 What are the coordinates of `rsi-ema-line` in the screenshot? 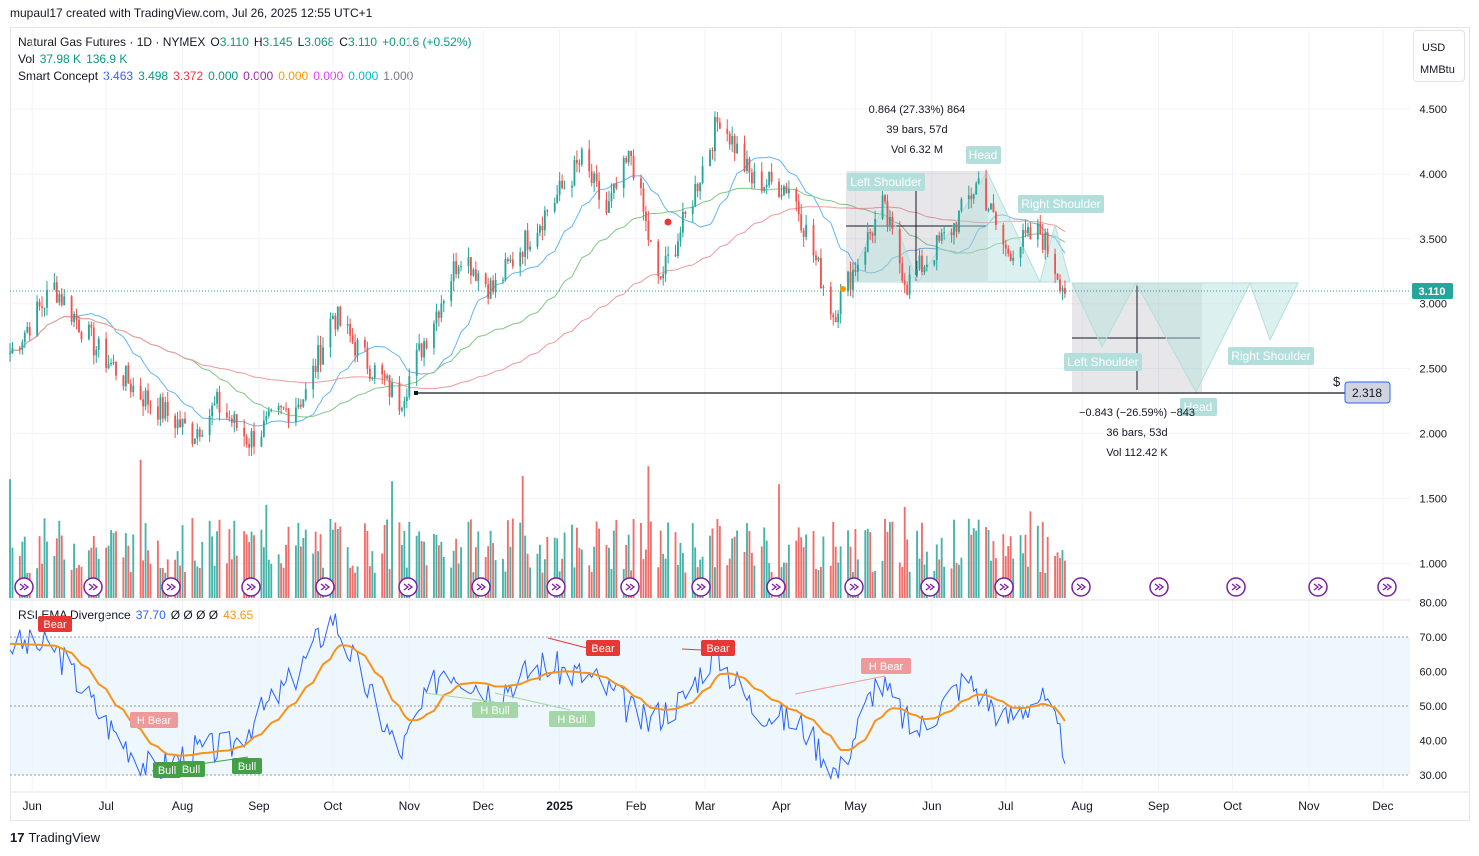 It's located at (538, 699).